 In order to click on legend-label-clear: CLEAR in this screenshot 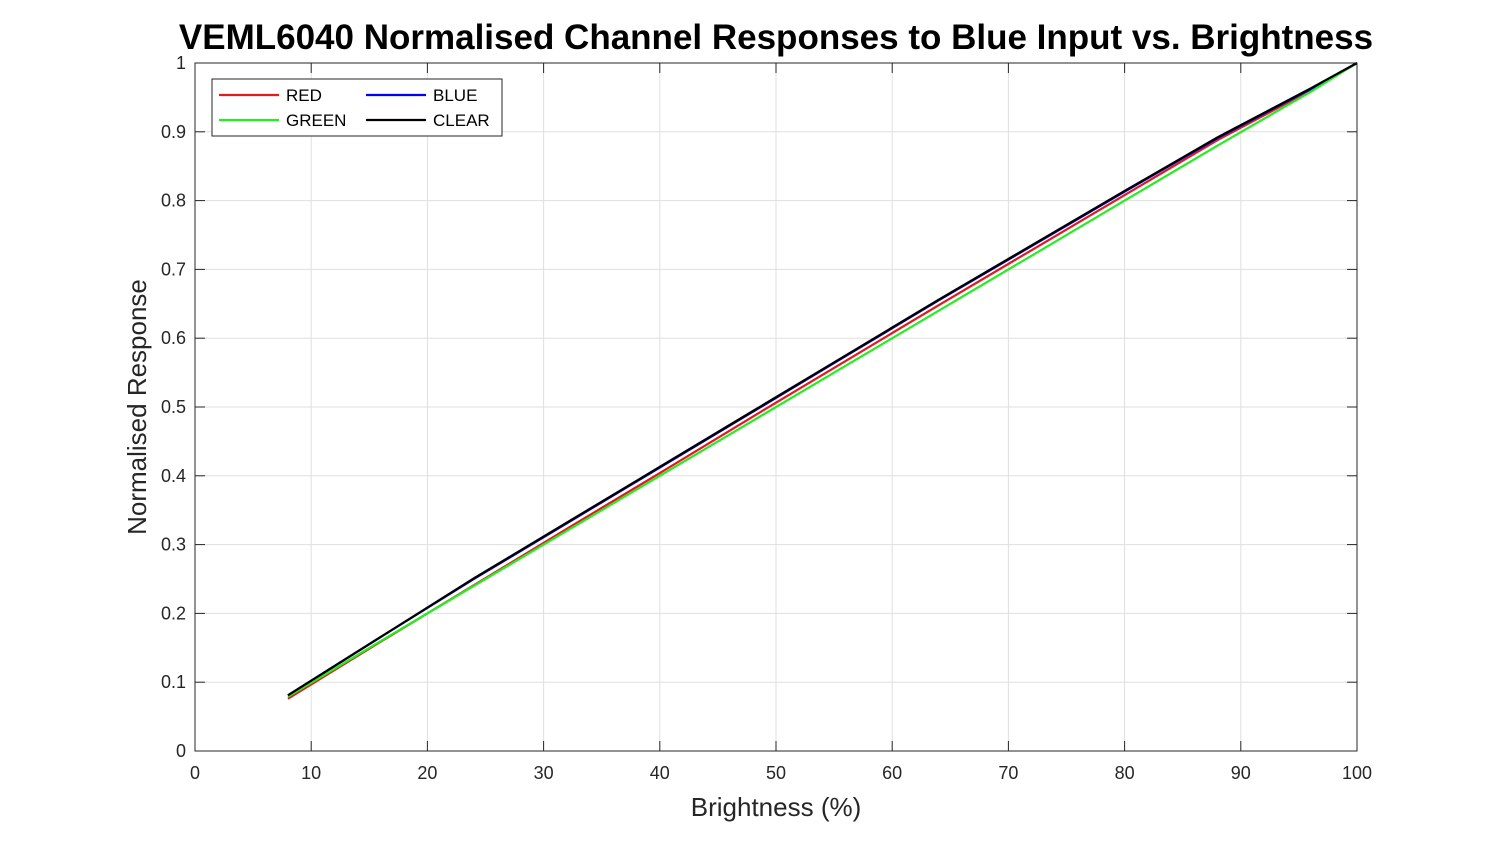, I will do `click(461, 120)`.